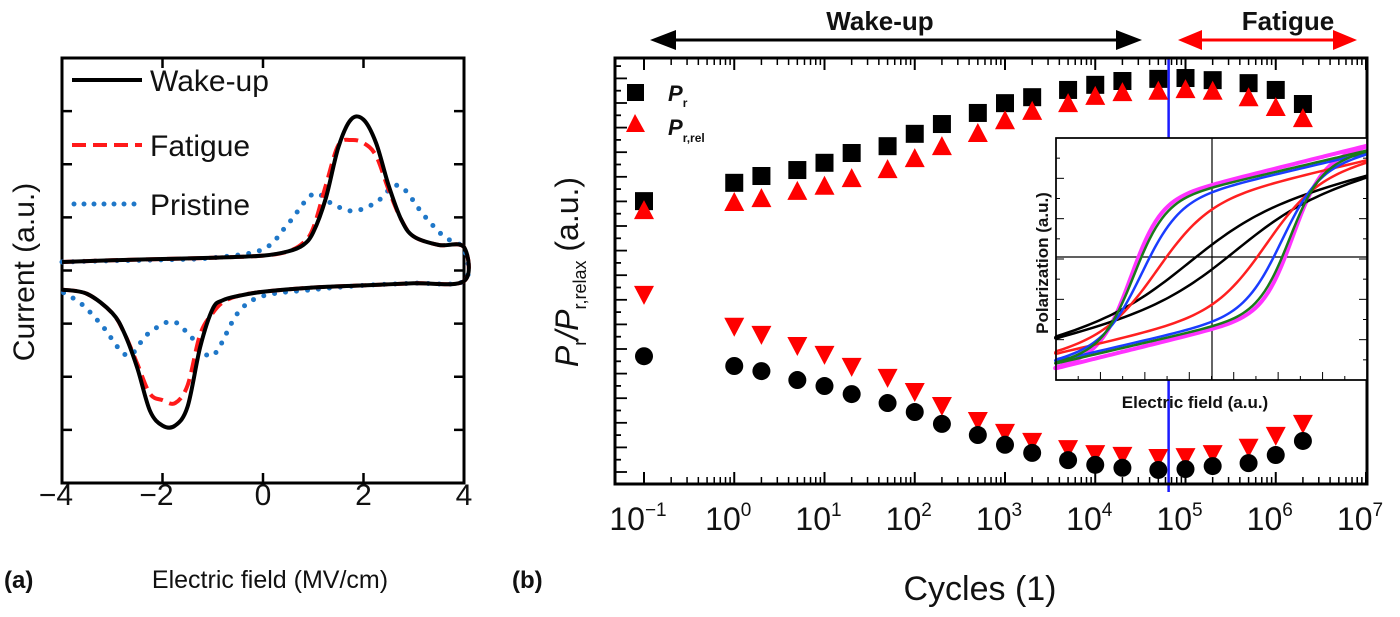 The height and width of the screenshot is (617, 1400). What do you see at coordinates (1179, 518) in the screenshot?
I see `x-tick-label: 10⁵` at bounding box center [1179, 518].